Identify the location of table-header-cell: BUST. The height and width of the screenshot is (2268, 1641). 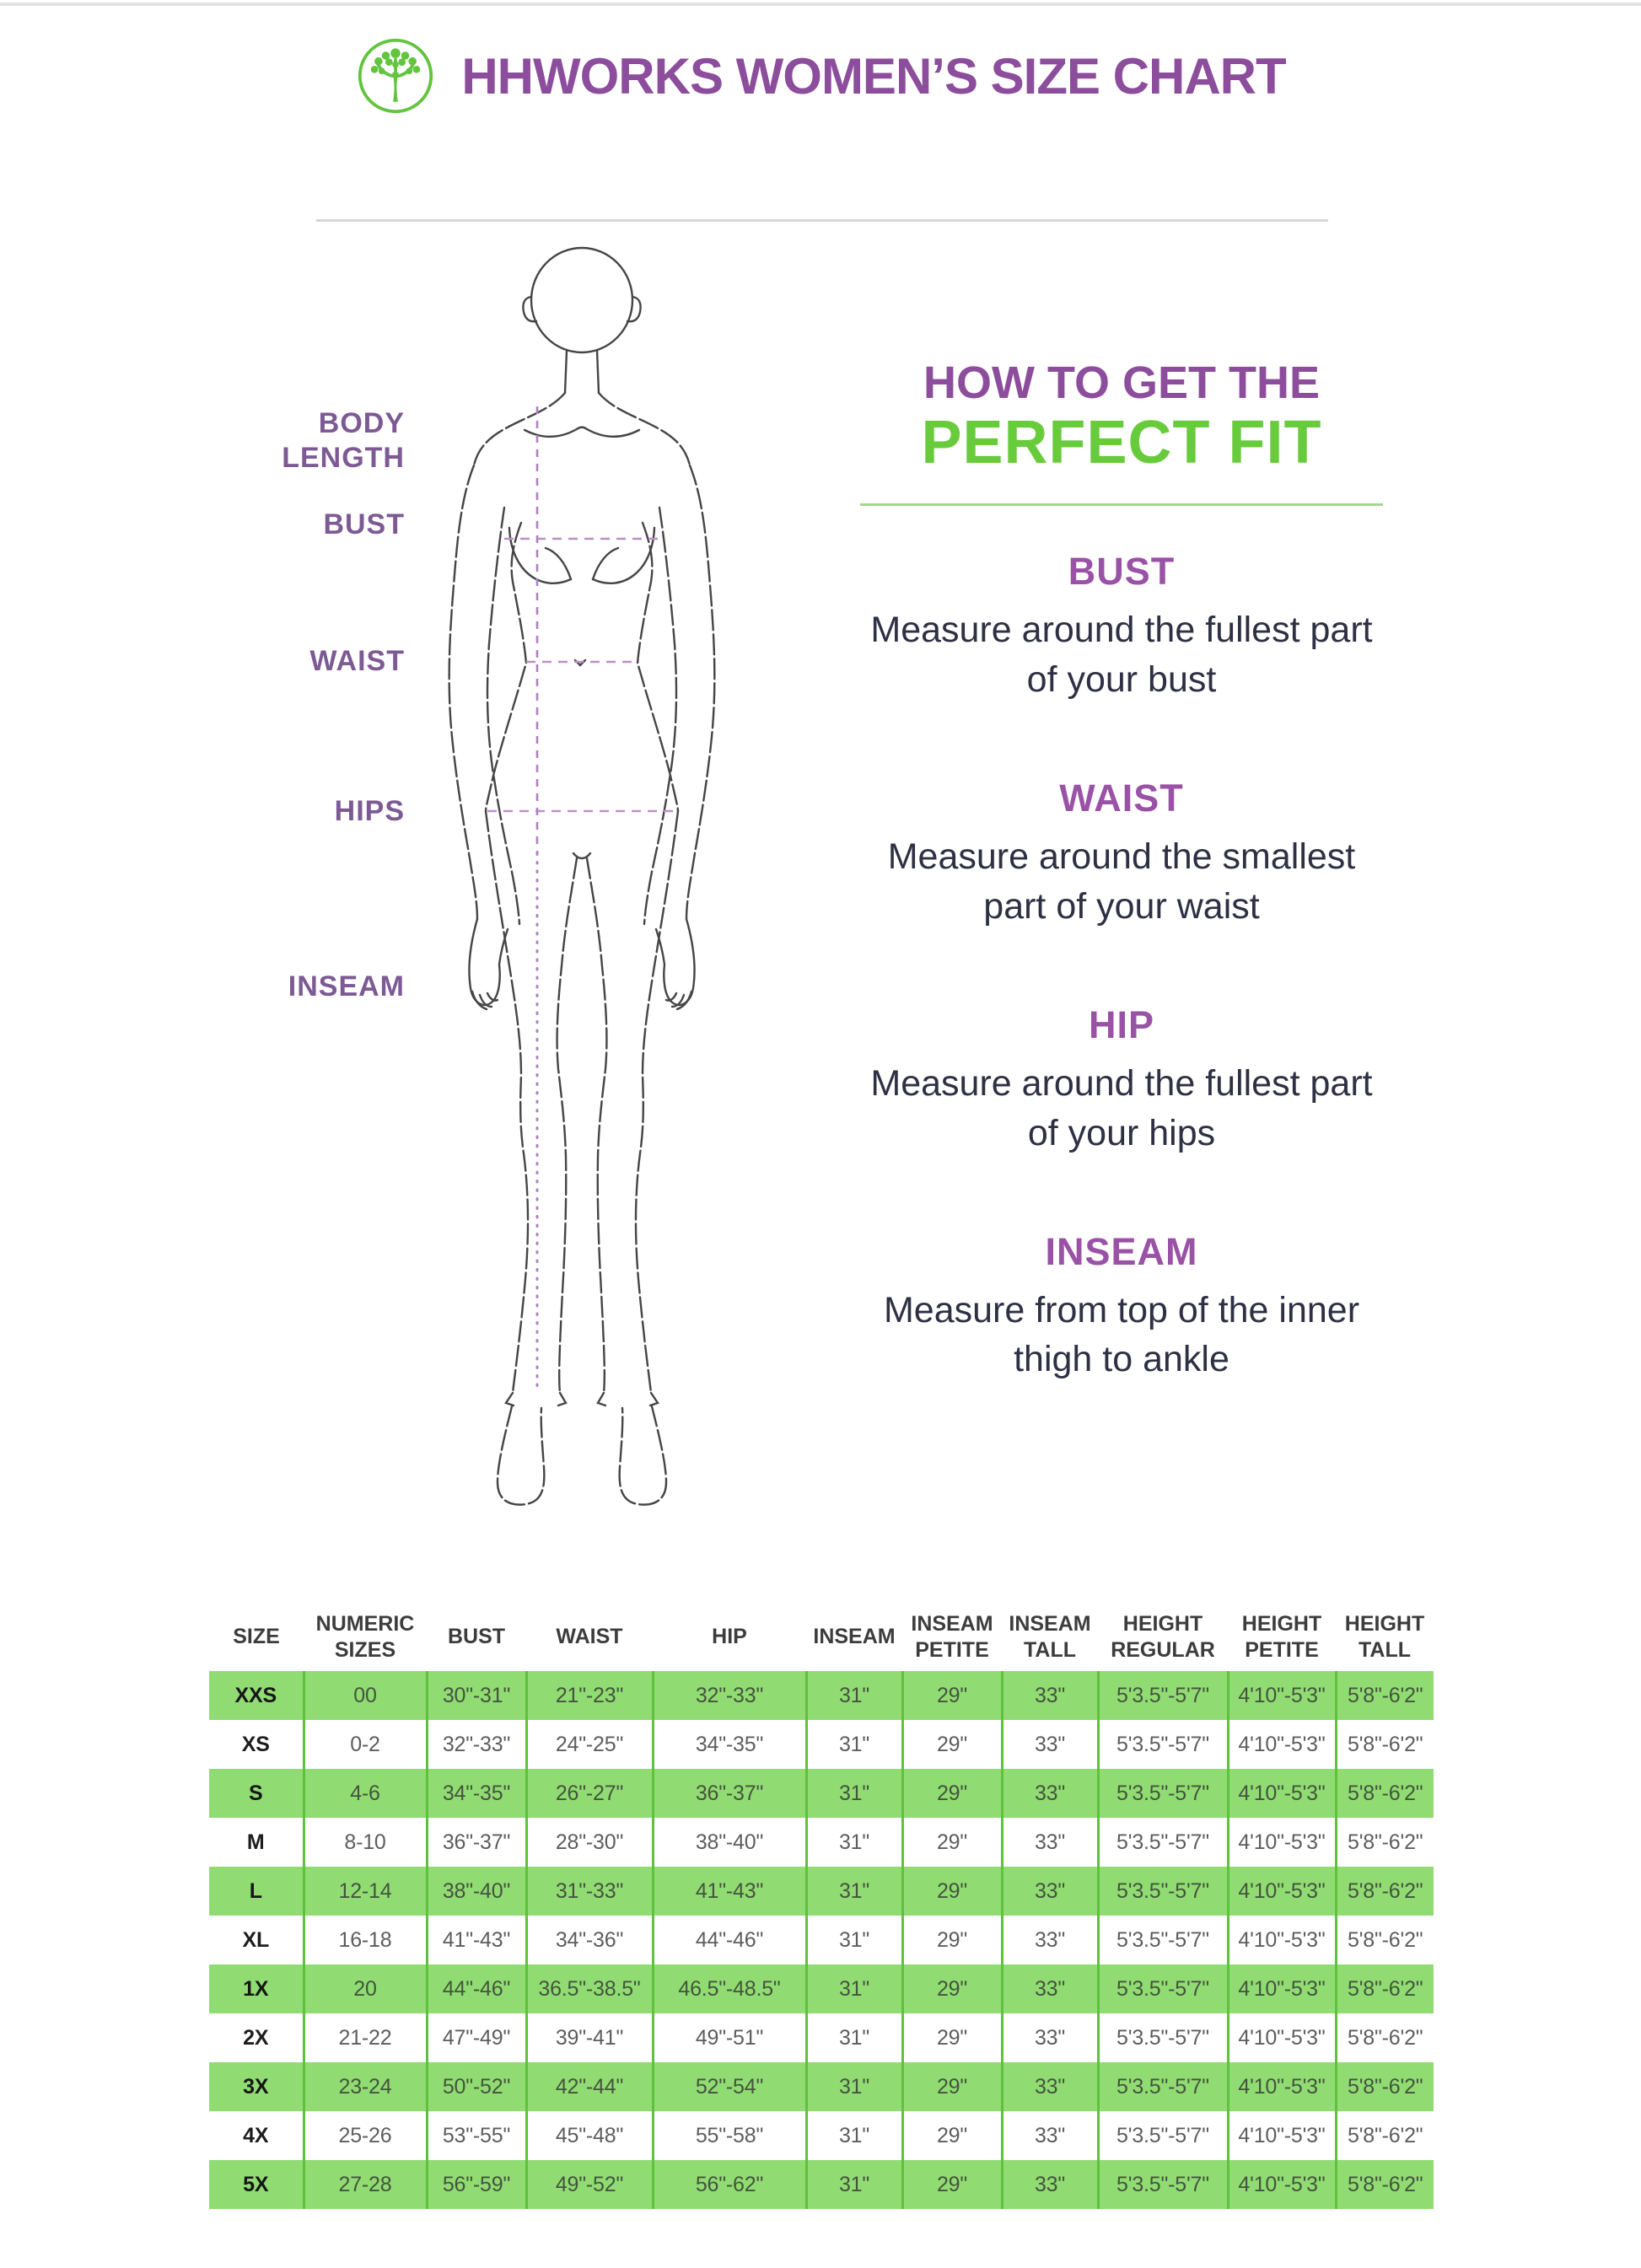
(476, 1637).